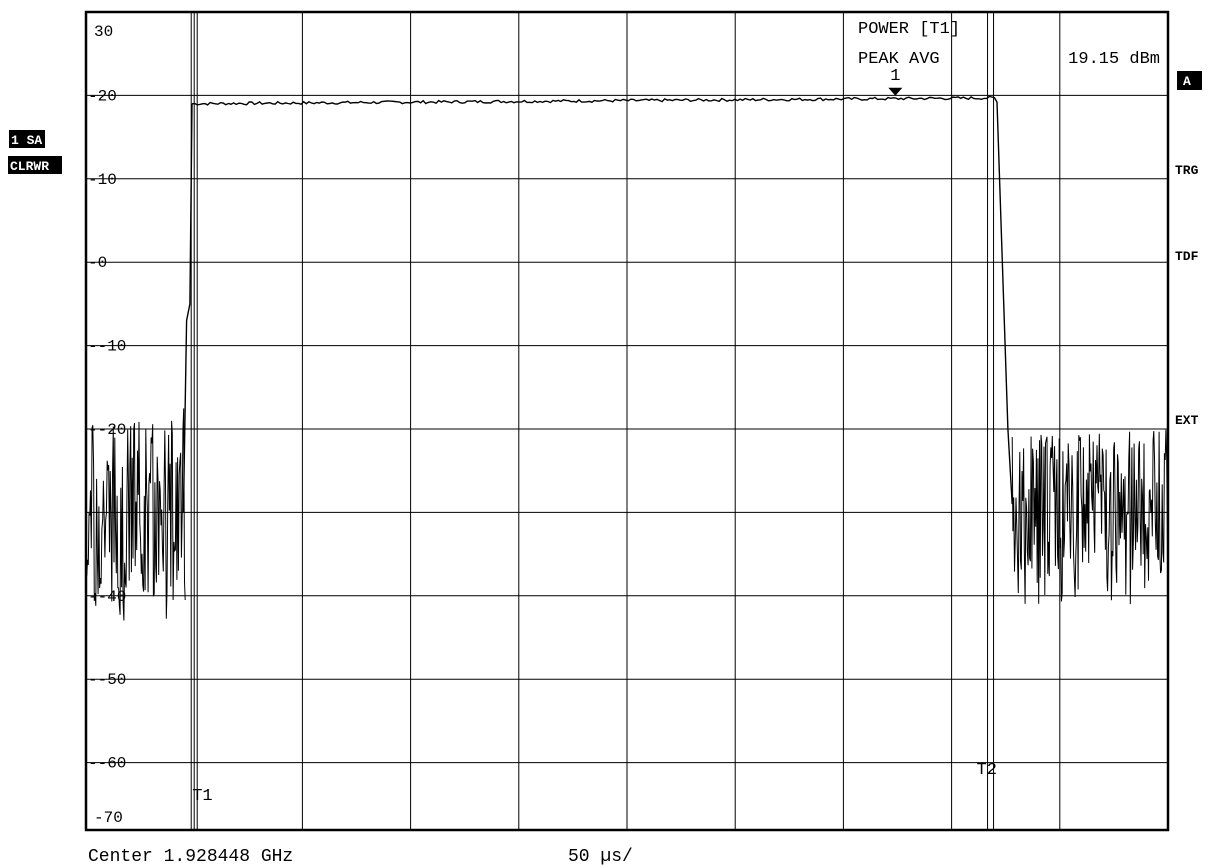 The height and width of the screenshot is (865, 1224). Describe the element at coordinates (108, 818) in the screenshot. I see `y-tick-label: -70` at that location.